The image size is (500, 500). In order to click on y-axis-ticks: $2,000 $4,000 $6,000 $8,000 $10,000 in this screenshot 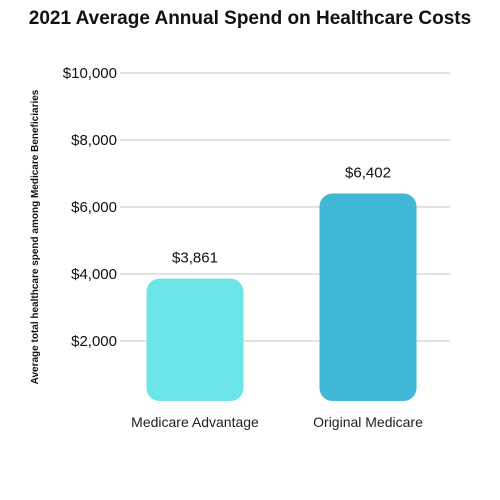, I will do `click(90, 207)`.